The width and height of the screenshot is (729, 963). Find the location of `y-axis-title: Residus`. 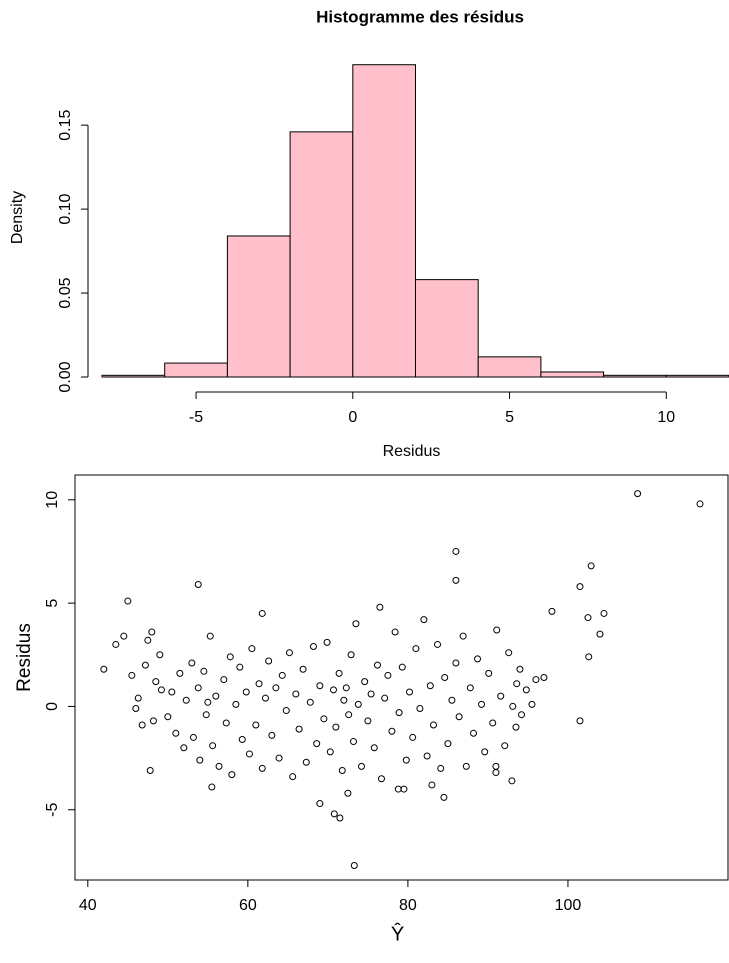

y-axis-title: Residus is located at coordinates (24, 657).